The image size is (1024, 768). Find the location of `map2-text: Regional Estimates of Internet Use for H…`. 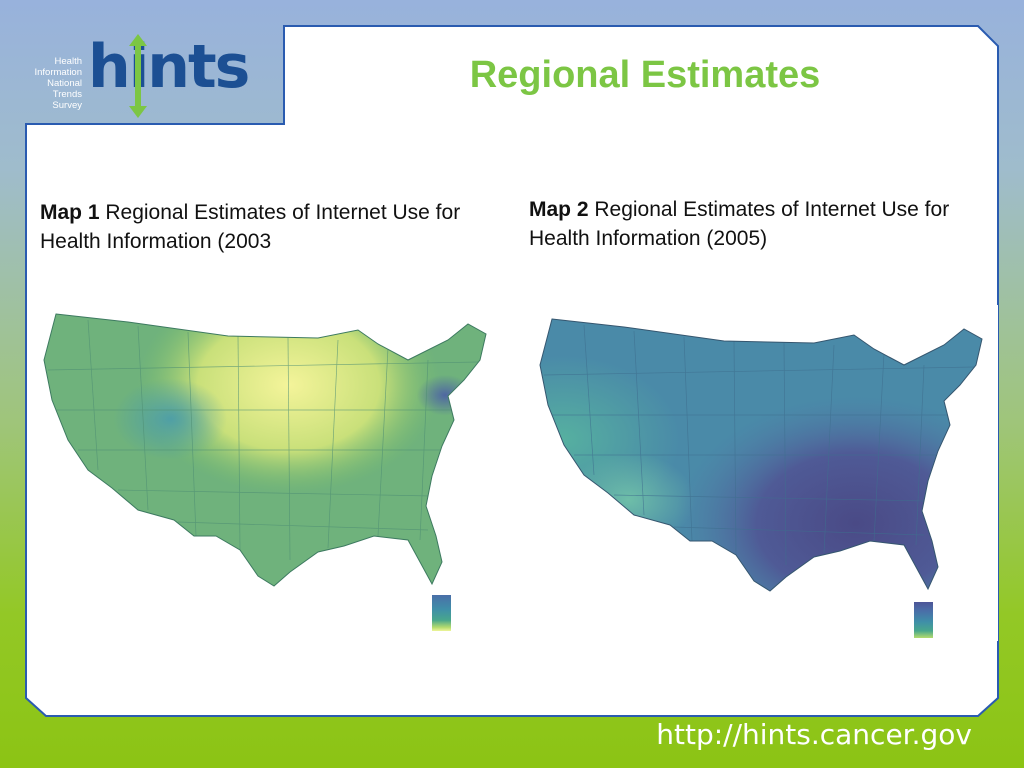

map2-text: Regional Estimates of Internet Use for H… is located at coordinates (739, 224).